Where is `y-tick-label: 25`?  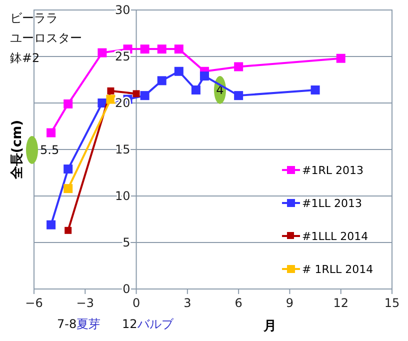 y-tick-label: 25 is located at coordinates (122, 57).